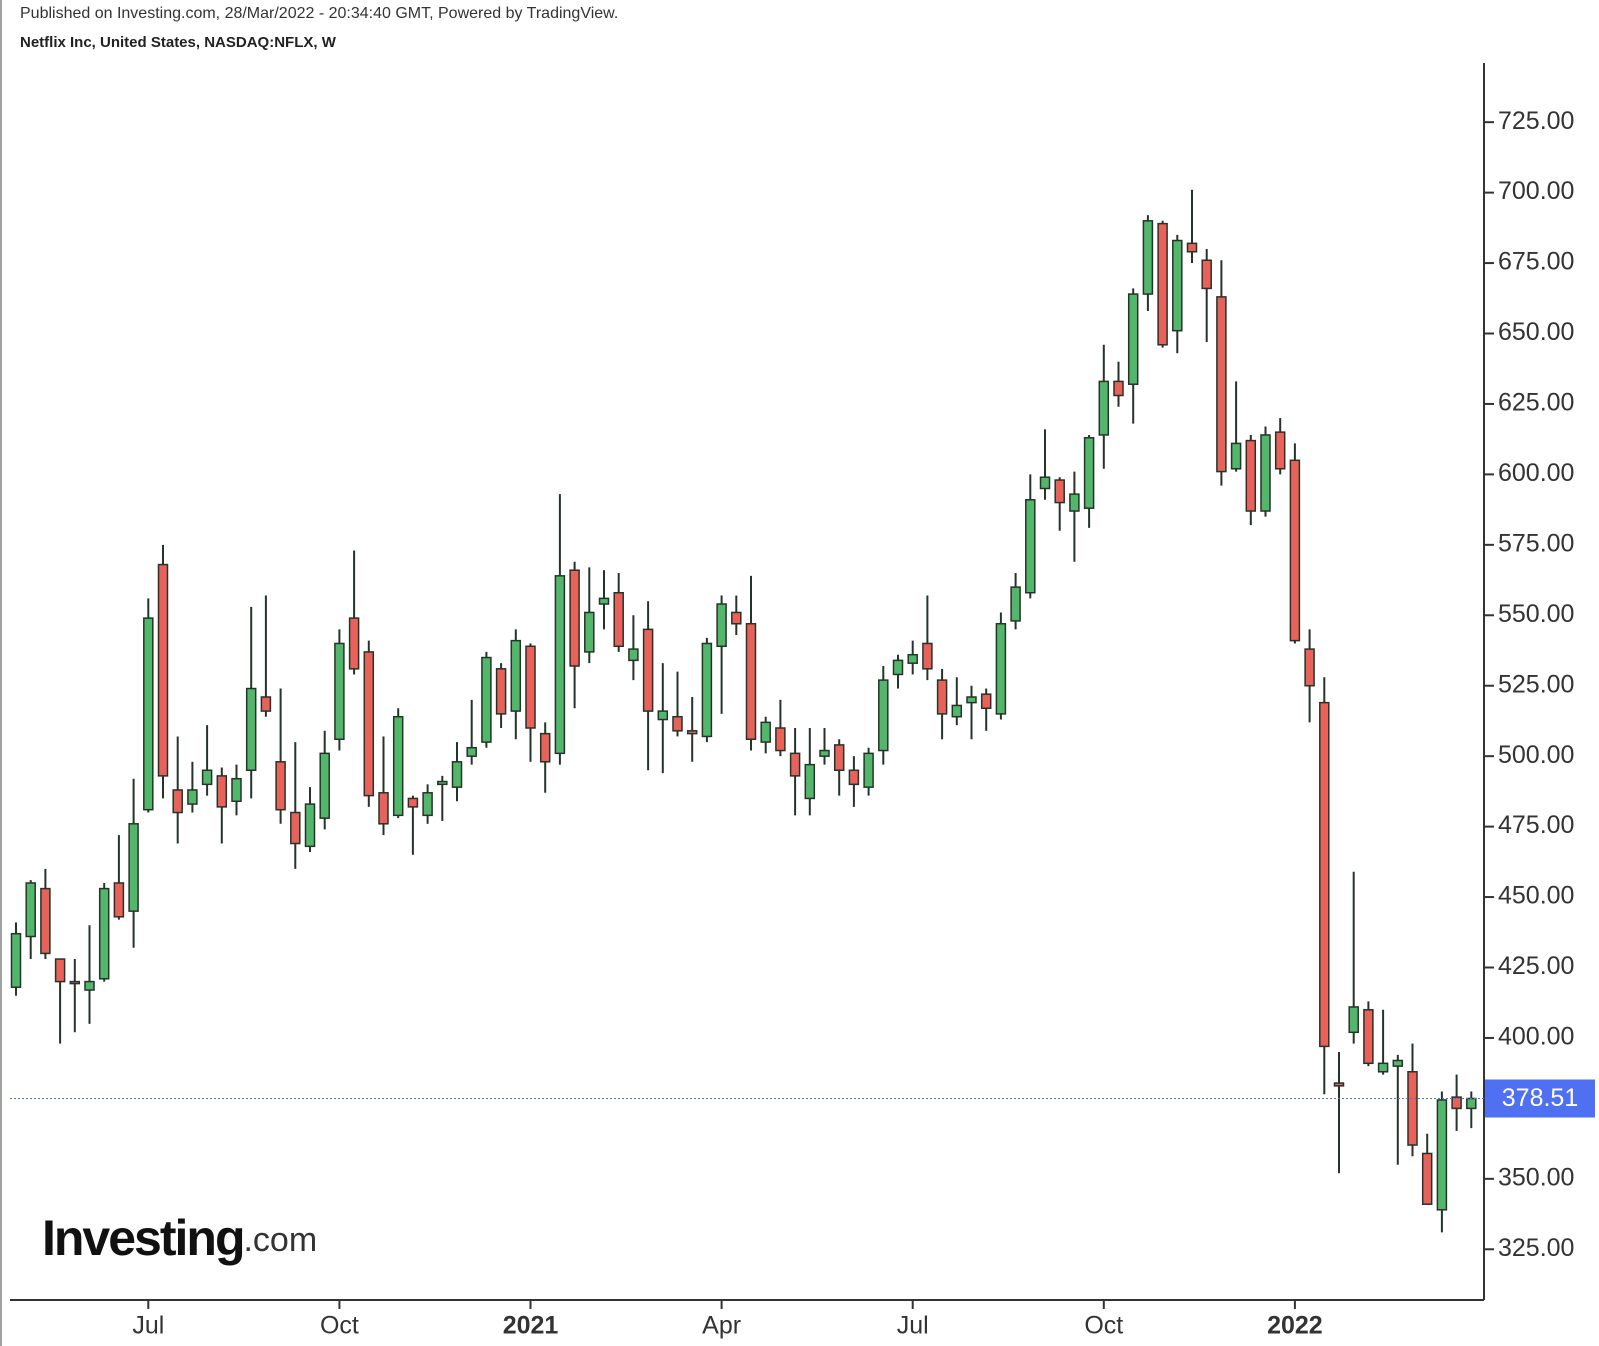  I want to click on y-tick-label: 575.00, so click(1536, 543).